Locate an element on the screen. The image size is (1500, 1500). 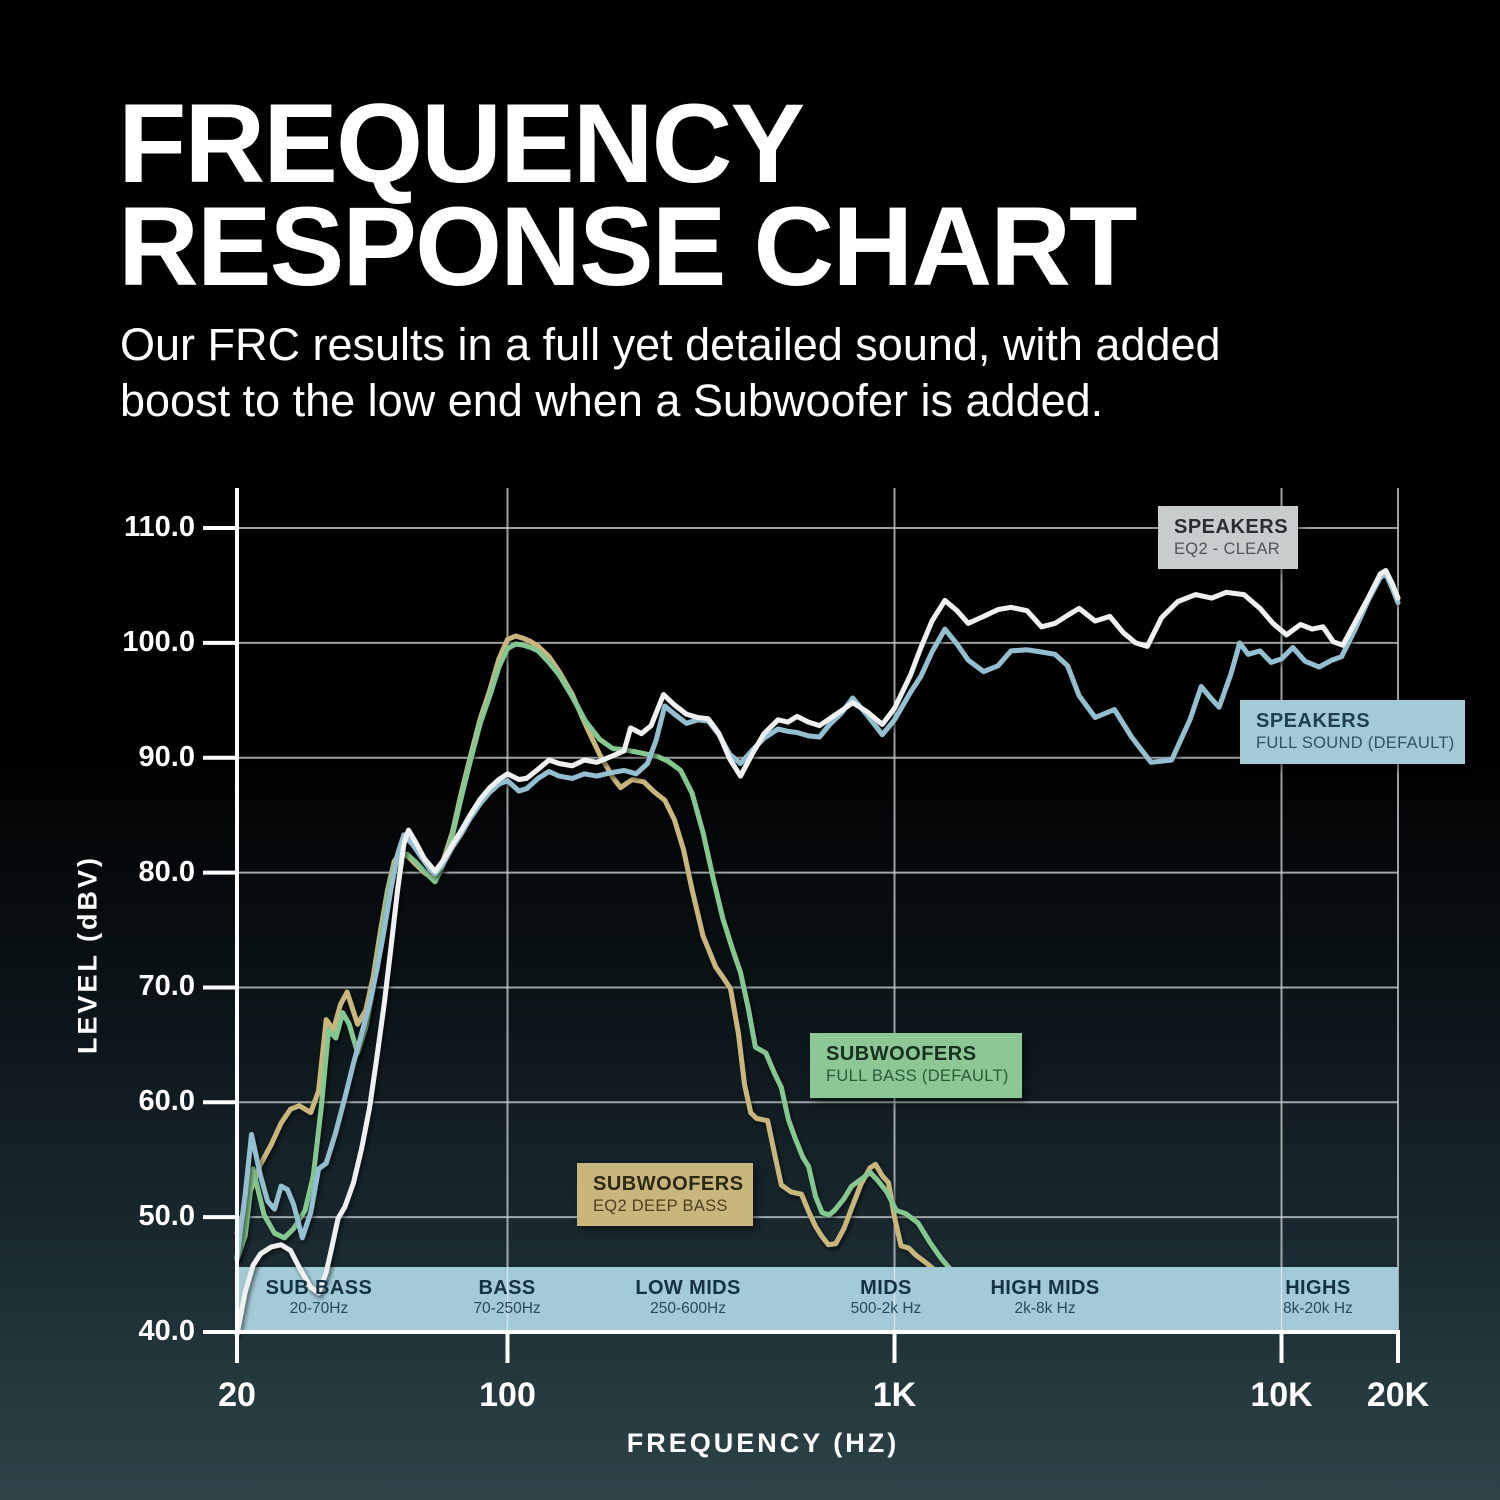
x-tick-label-100: 100 is located at coordinates (507, 1395).